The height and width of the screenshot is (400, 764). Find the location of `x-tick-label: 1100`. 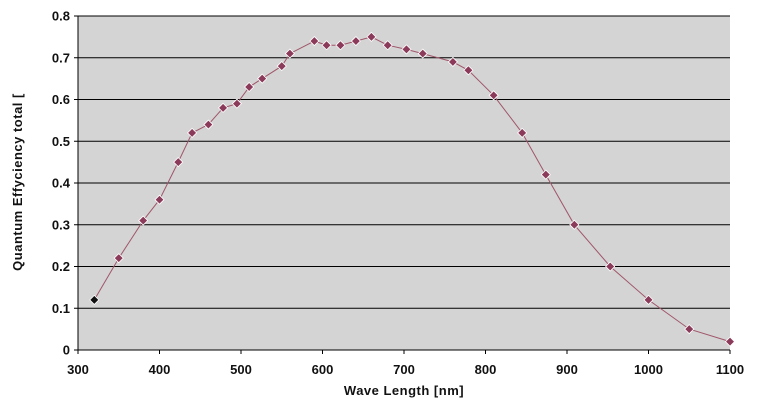

x-tick-label: 1100 is located at coordinates (730, 369).